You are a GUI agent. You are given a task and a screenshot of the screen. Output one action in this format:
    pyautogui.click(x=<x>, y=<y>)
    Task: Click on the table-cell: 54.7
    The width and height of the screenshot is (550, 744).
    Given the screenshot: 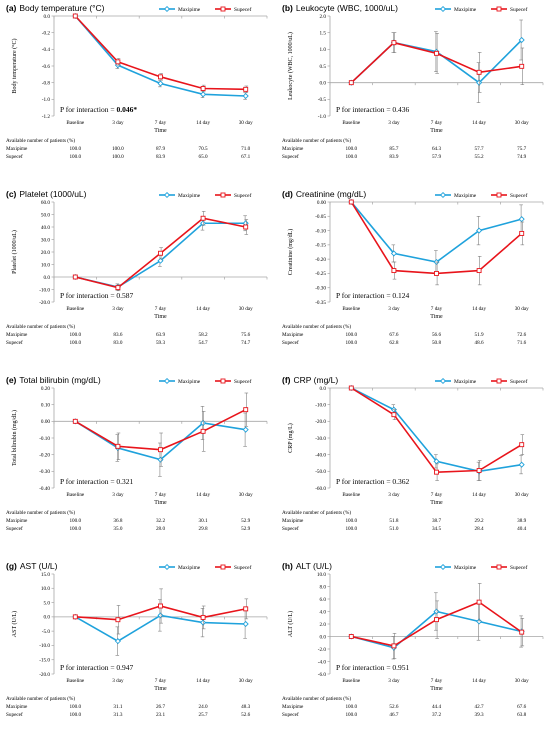 What is the action you would take?
    pyautogui.click(x=203, y=343)
    